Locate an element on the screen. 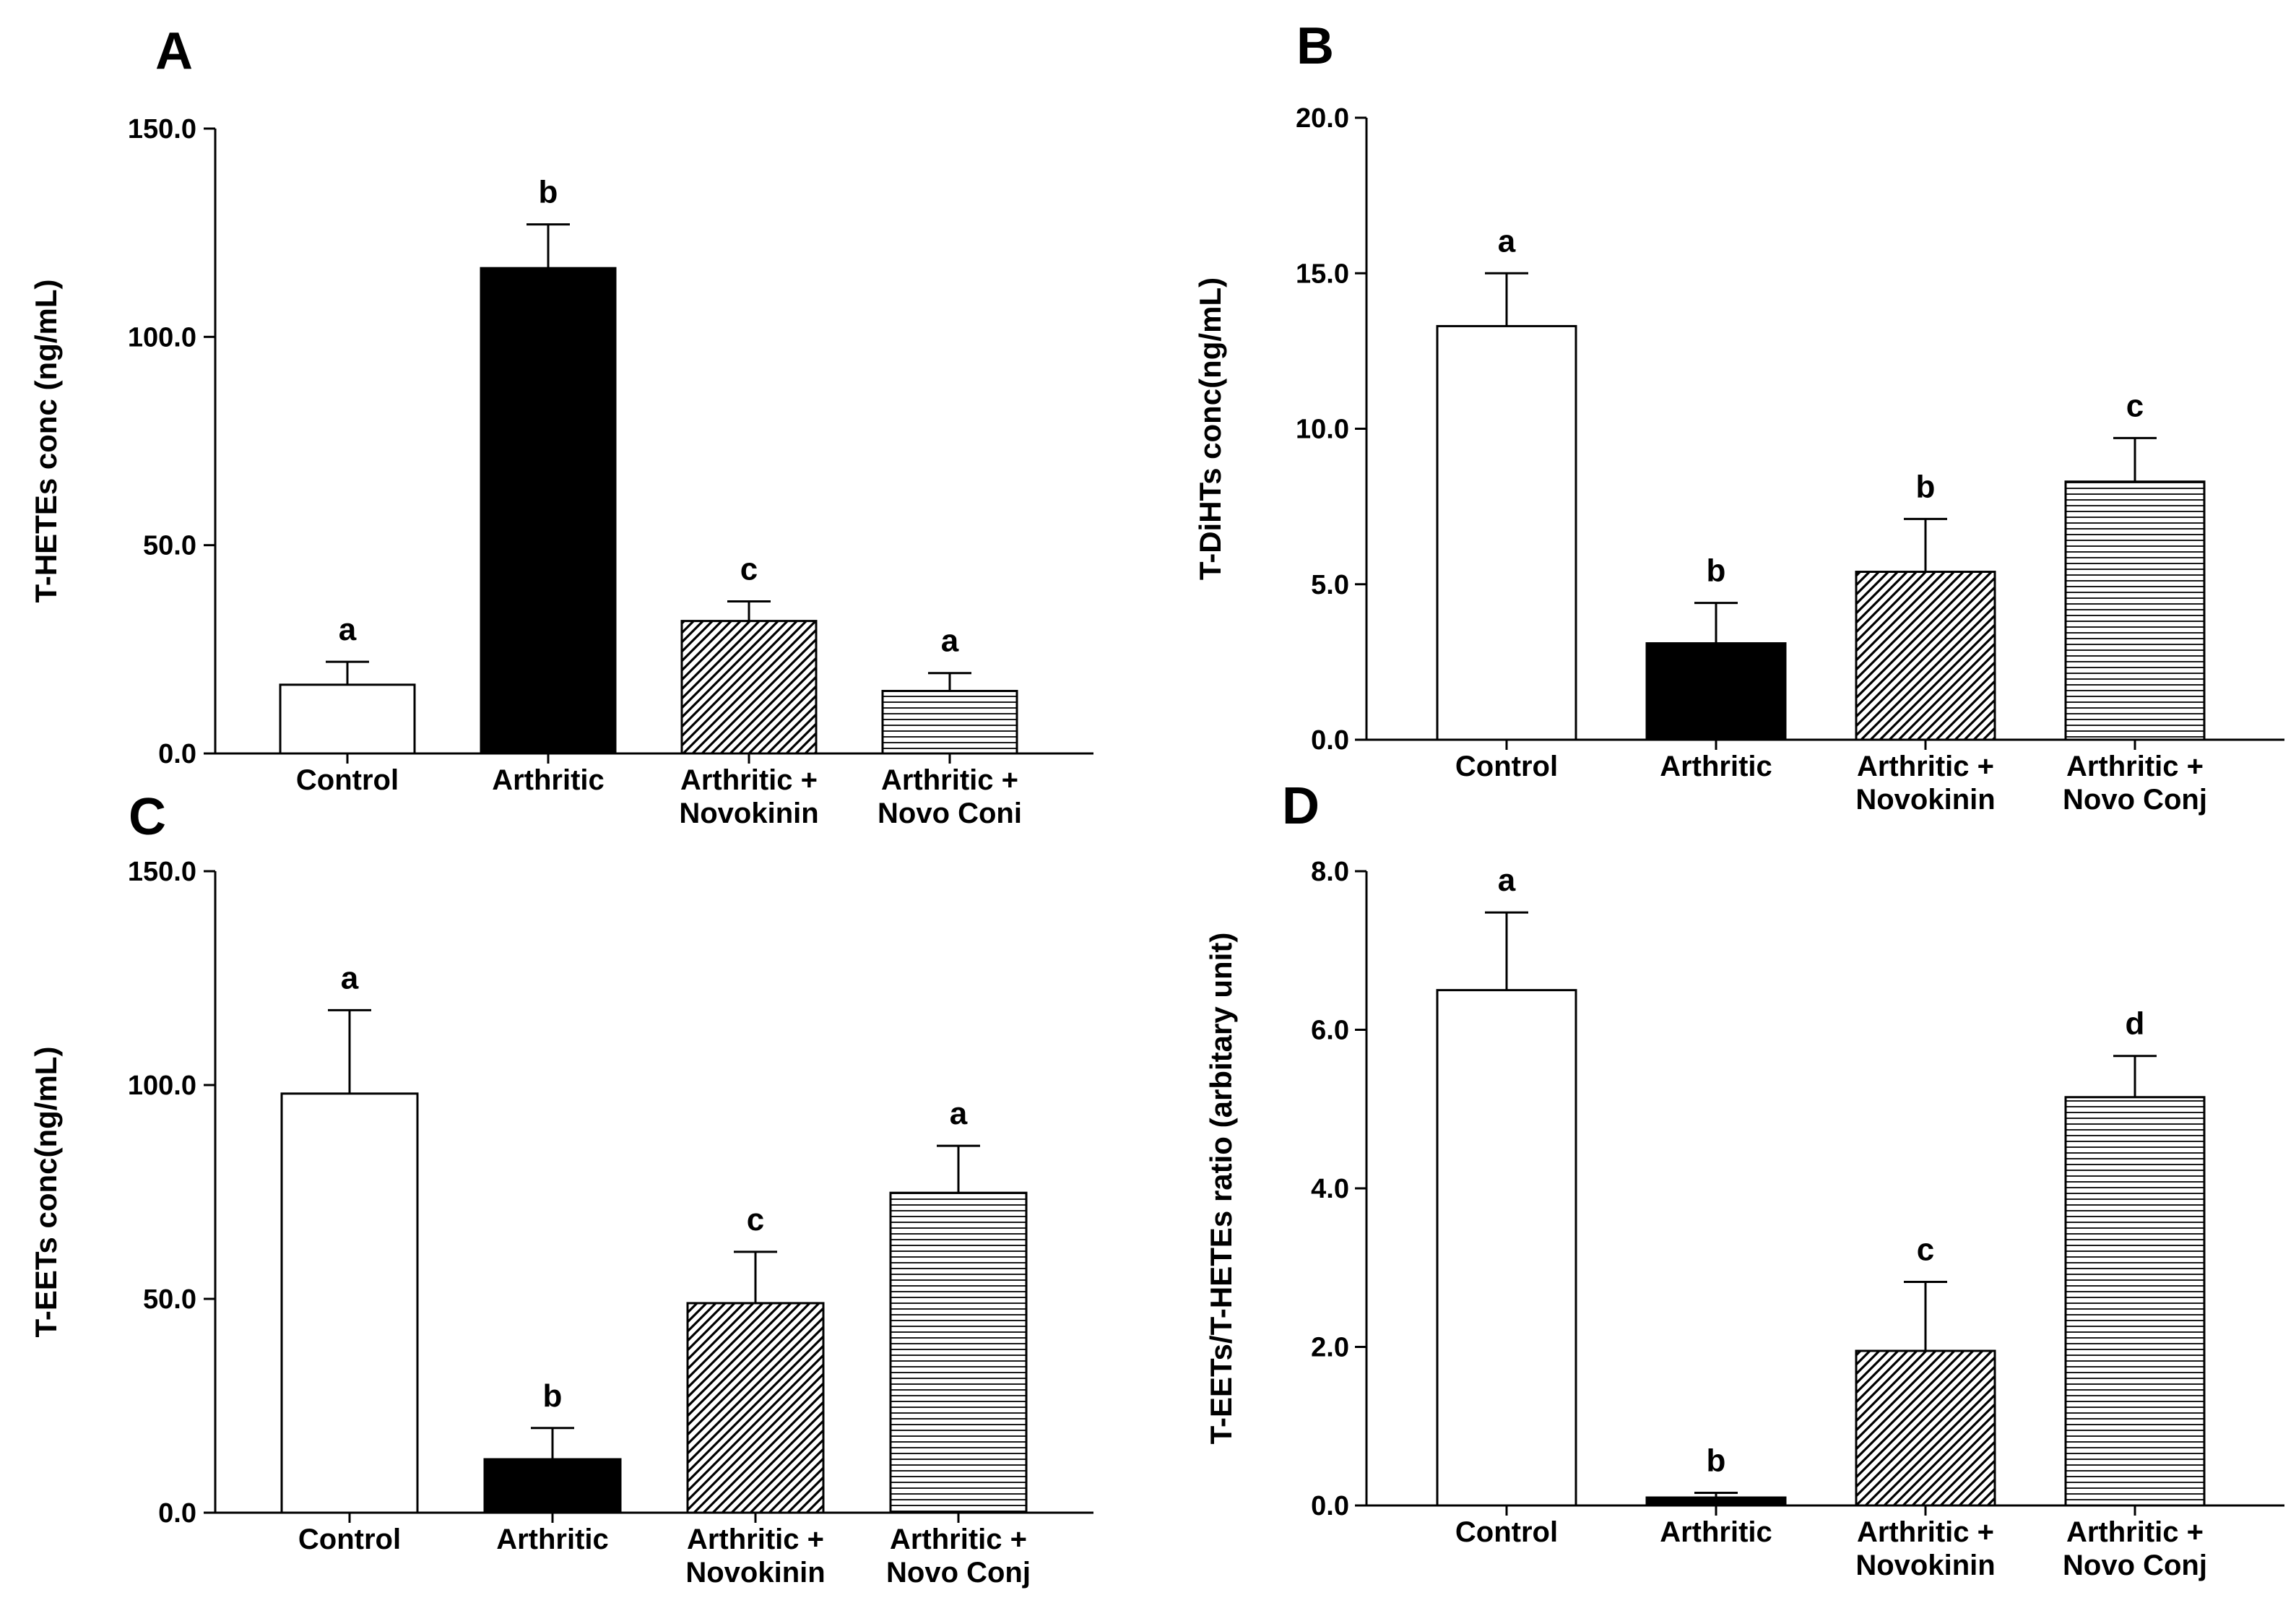 The height and width of the screenshot is (1616, 2296). y-tick-label: 2.0 is located at coordinates (1330, 1348).